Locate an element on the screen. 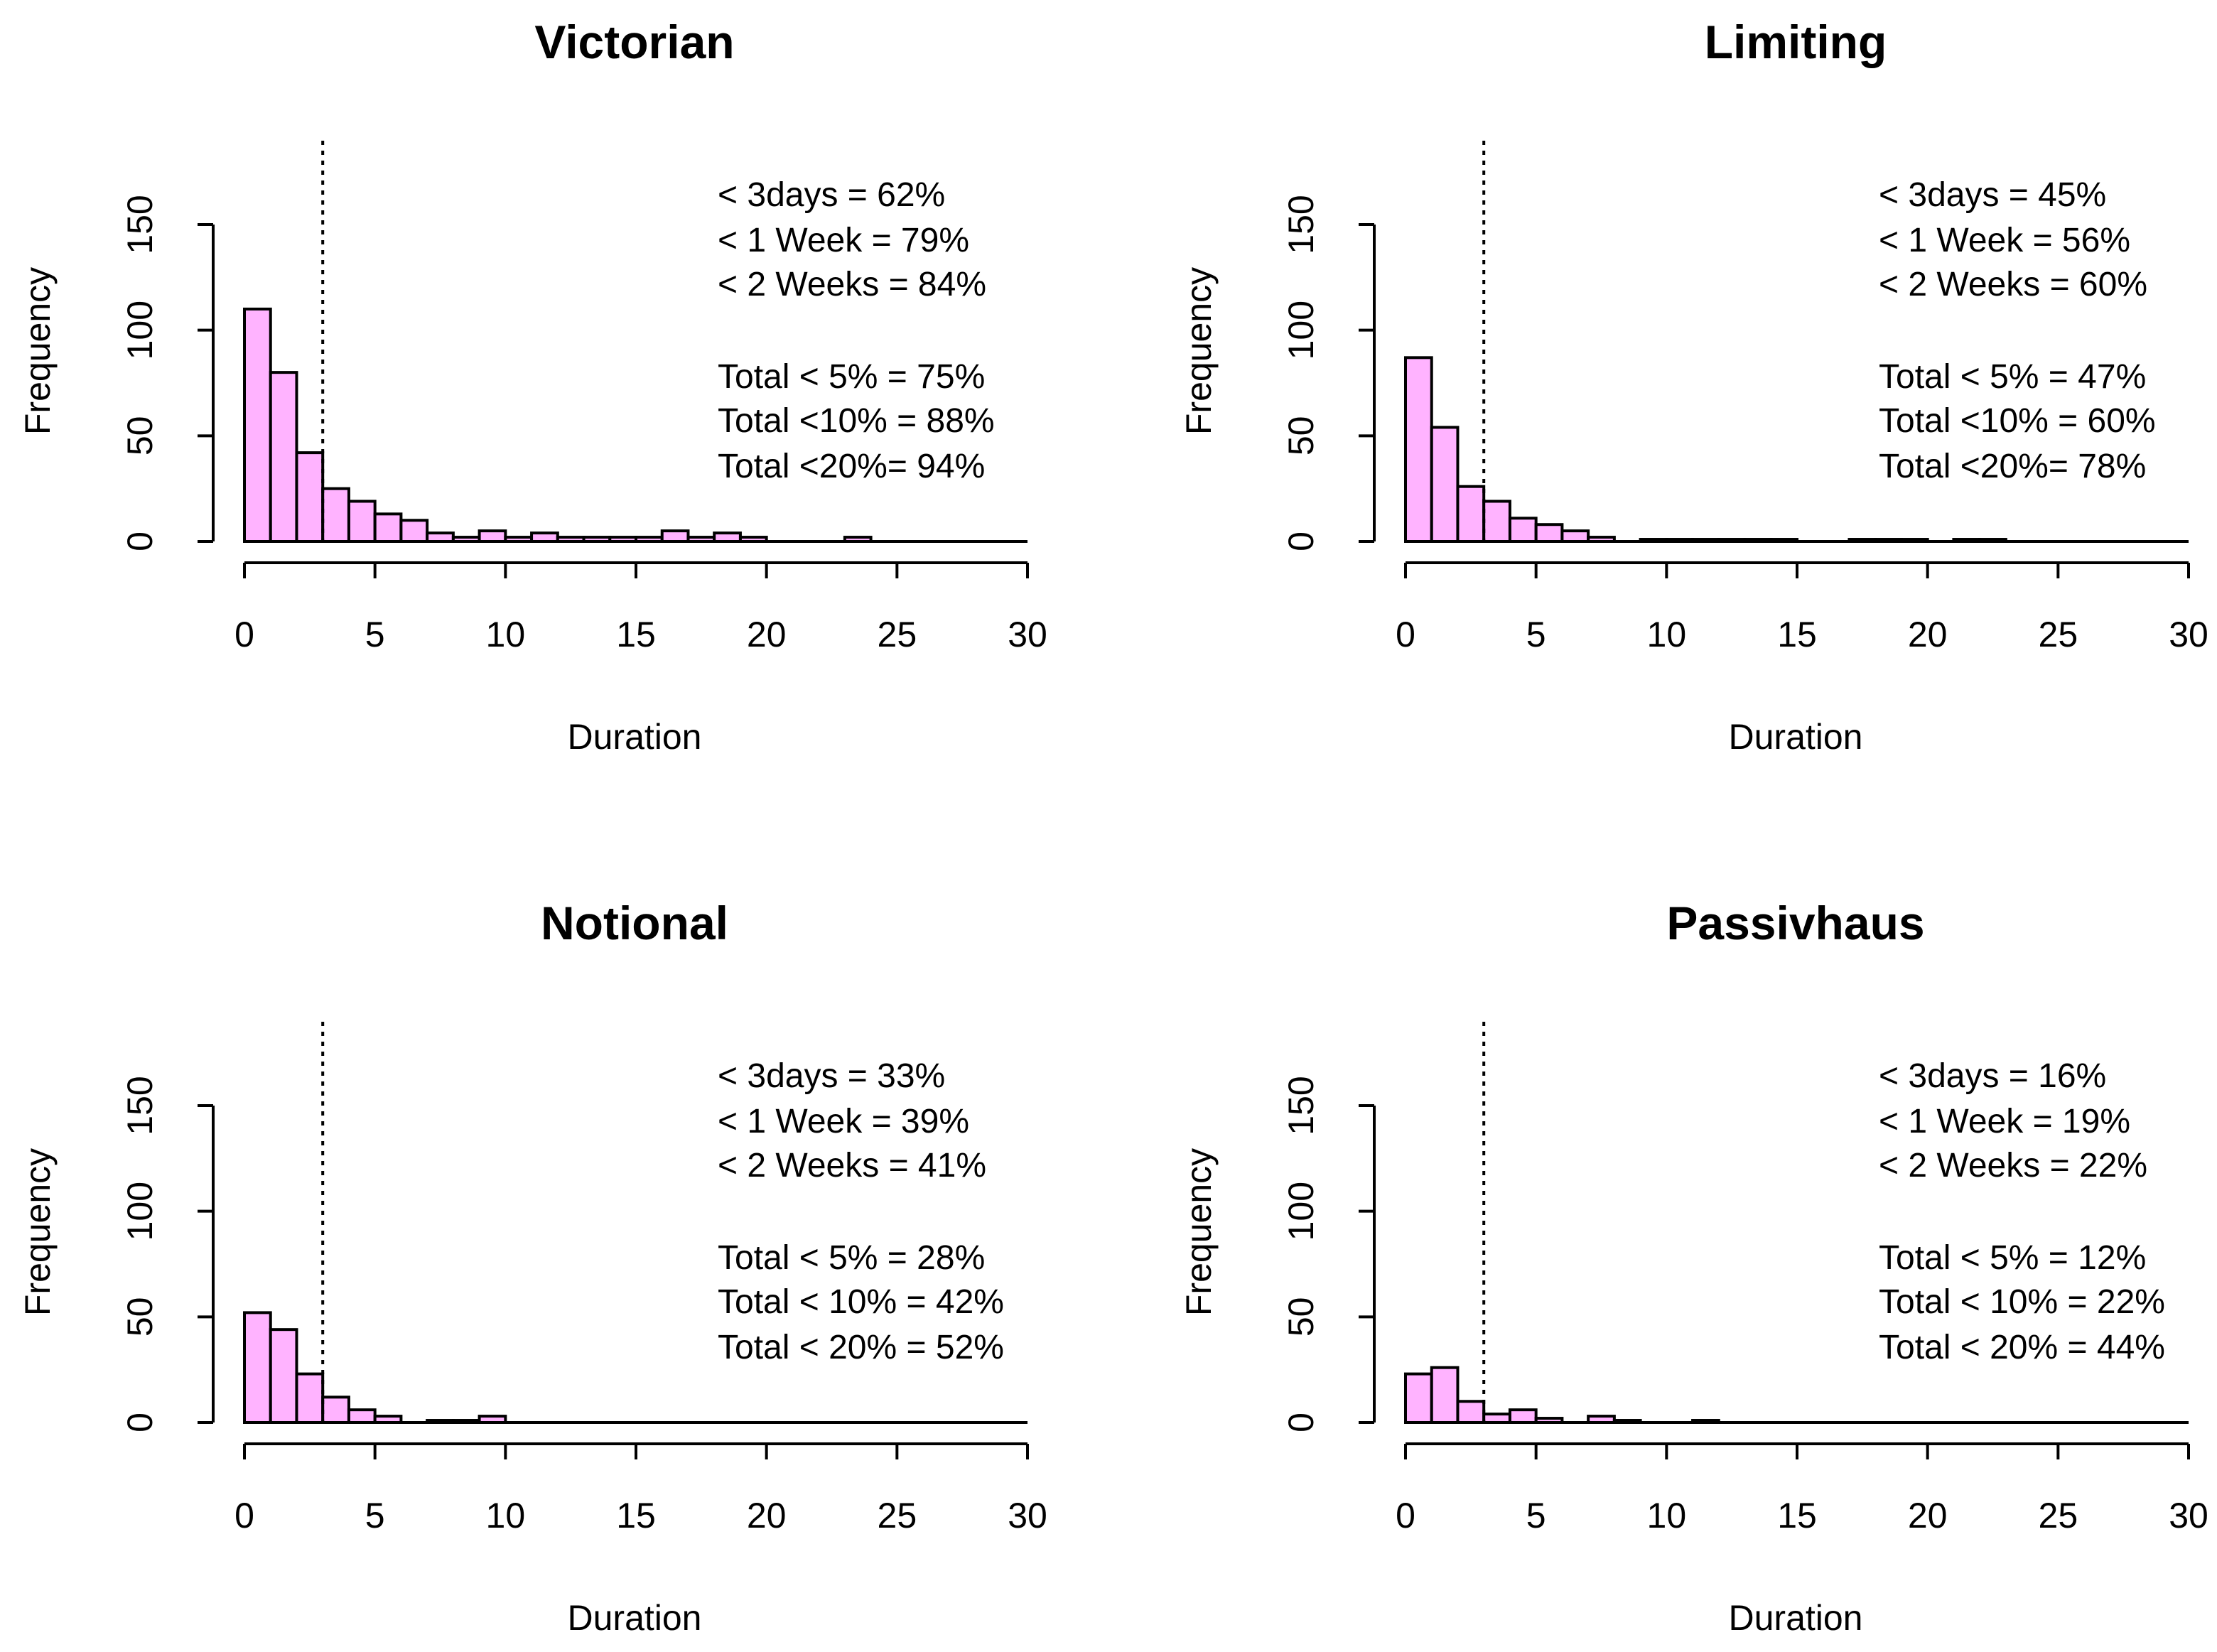 This screenshot has height=1652, width=2217. annotation-text: < 3days = 33% is located at coordinates (831, 1076).